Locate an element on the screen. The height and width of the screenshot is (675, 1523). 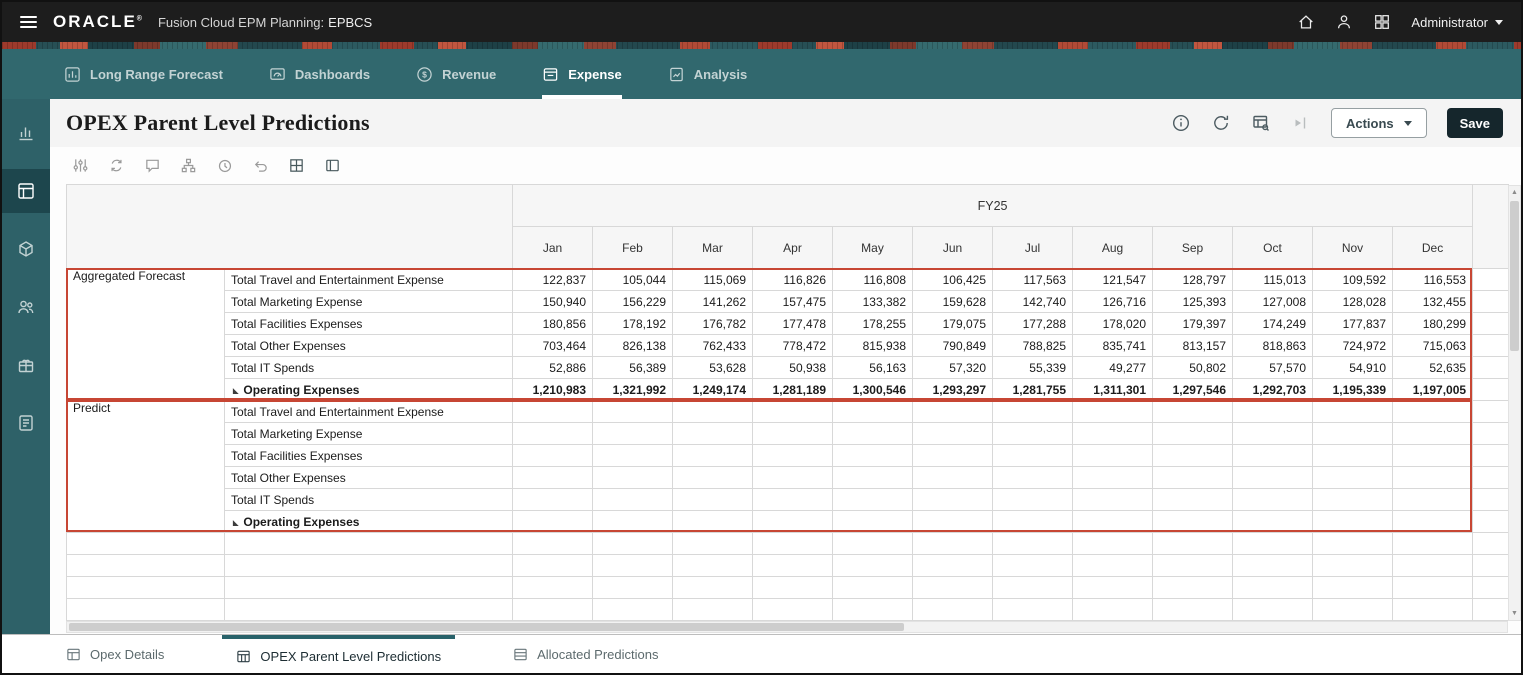
value-cell: 128,028 is located at coordinates (1352, 301).